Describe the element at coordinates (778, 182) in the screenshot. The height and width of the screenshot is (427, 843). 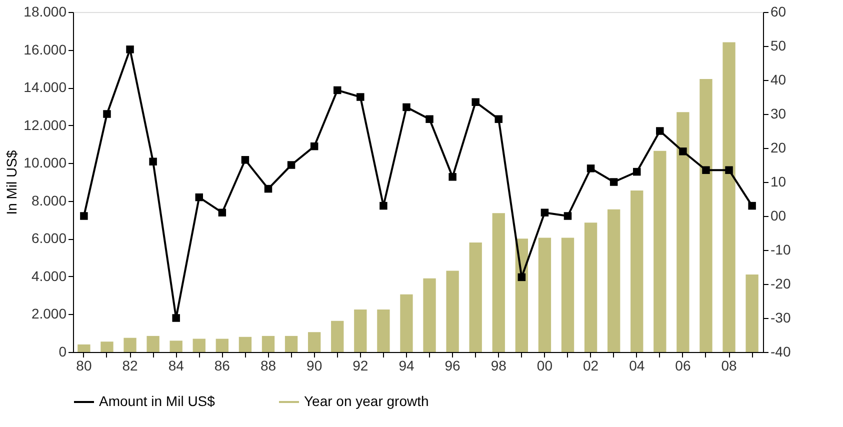
I see `y2-tick-label: 10` at that location.